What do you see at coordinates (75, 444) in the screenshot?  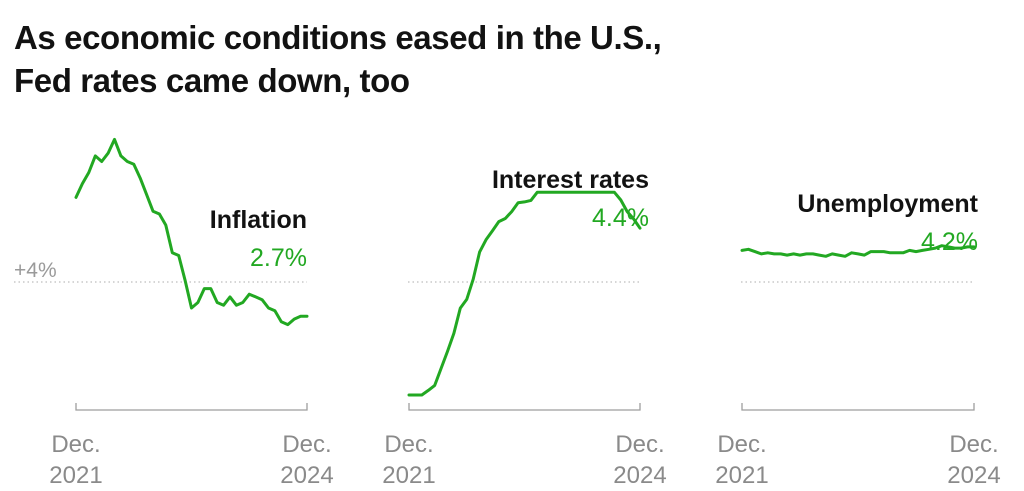 I see `x-tick-label-start-month-inflation: Dec.` at bounding box center [75, 444].